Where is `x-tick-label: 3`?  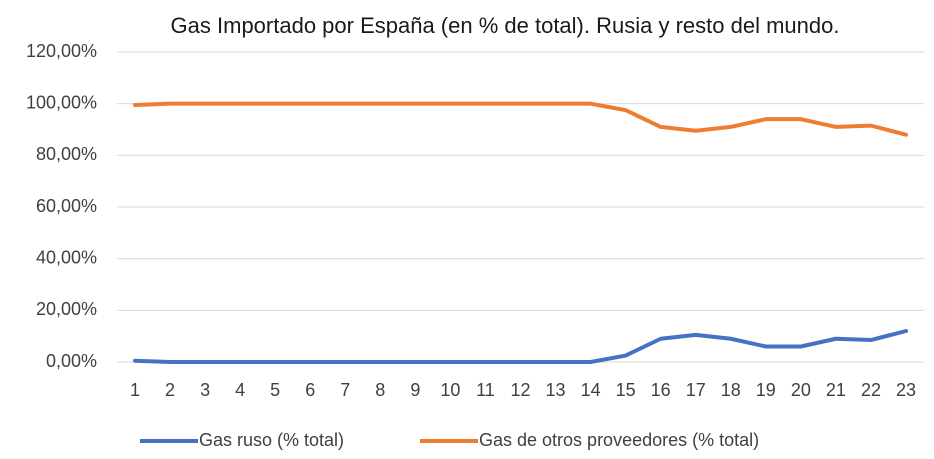
x-tick-label: 3 is located at coordinates (205, 390).